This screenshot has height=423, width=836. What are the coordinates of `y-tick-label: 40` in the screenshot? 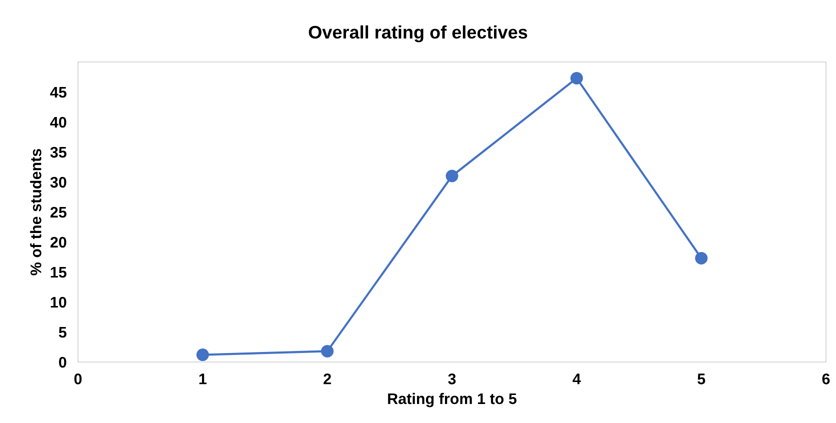 It's located at (58, 122).